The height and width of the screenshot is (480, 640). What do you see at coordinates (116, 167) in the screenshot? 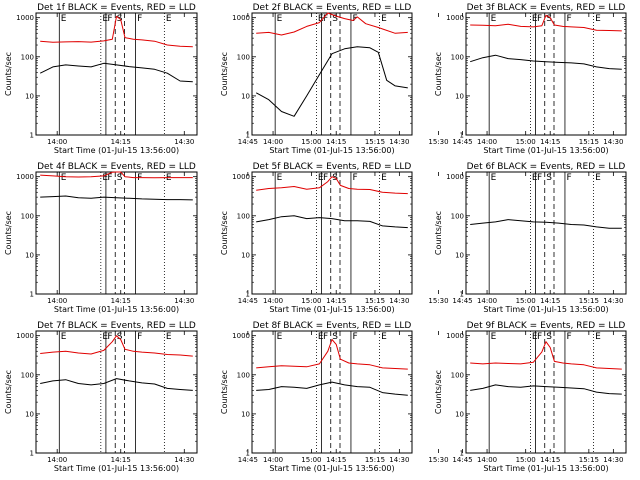
I see `panel-title: Det 4f BLACK = Events, RED = LLD` at bounding box center [116, 167].